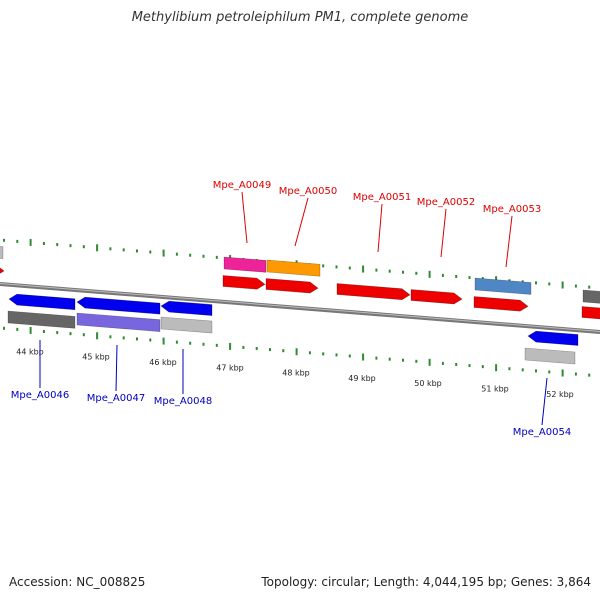 The image size is (600, 600). What do you see at coordinates (77, 582) in the screenshot?
I see `accession-text: Accession: NC_008825` at bounding box center [77, 582].